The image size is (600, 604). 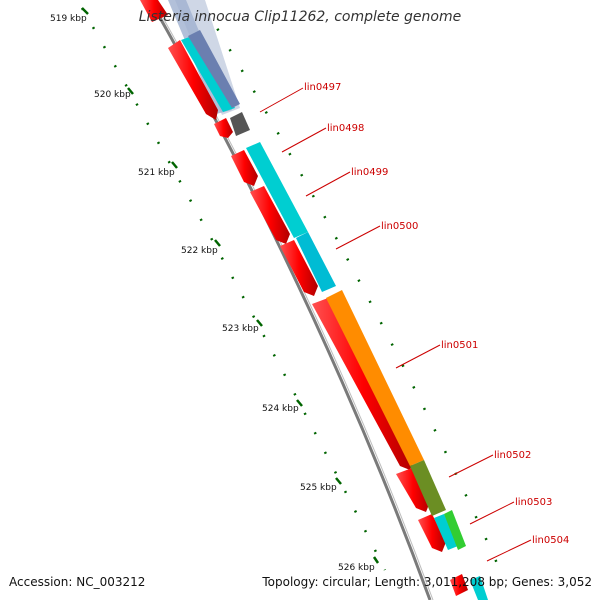 I want to click on feature-top, so click(x=204, y=57).